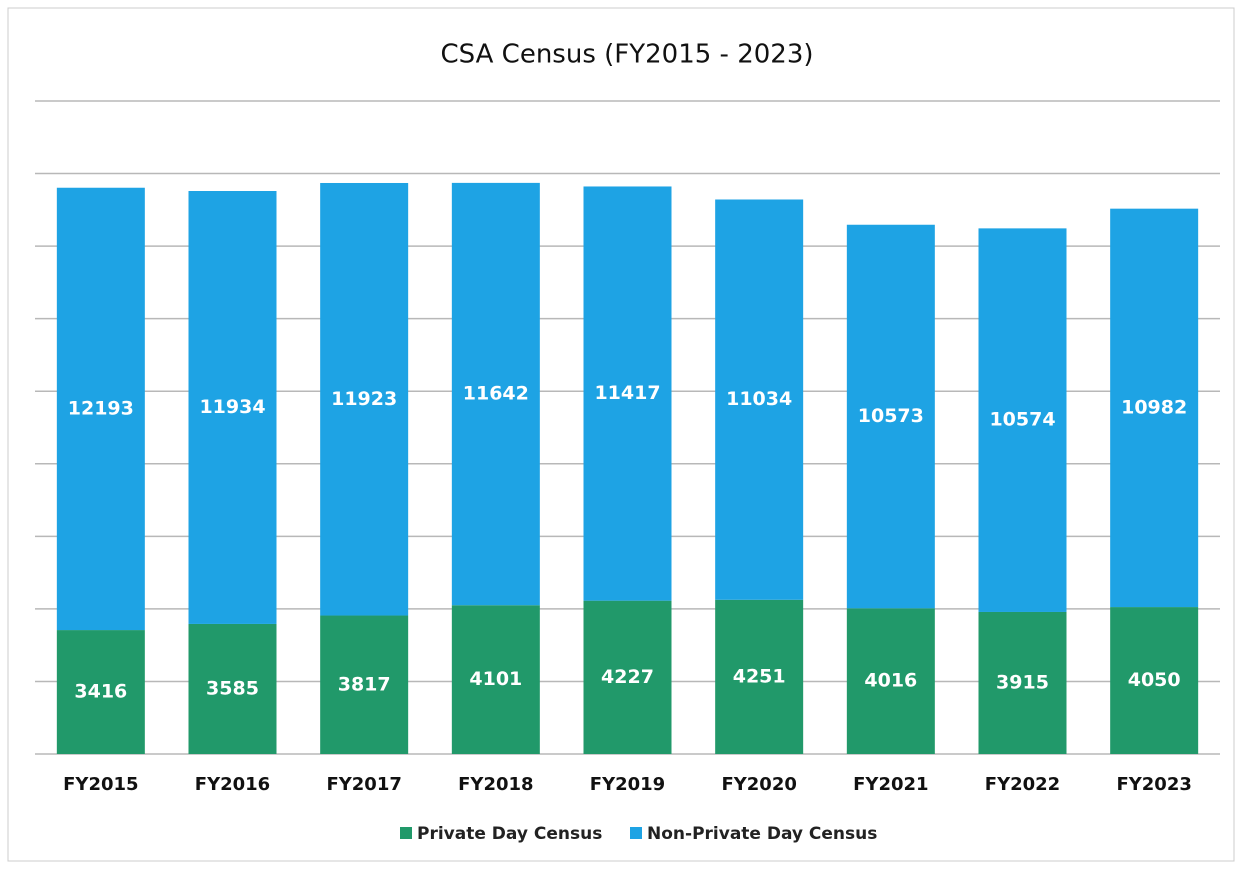 The height and width of the screenshot is (869, 1242). Describe the element at coordinates (100, 784) in the screenshot. I see `x-tick-label: FY2015` at that location.